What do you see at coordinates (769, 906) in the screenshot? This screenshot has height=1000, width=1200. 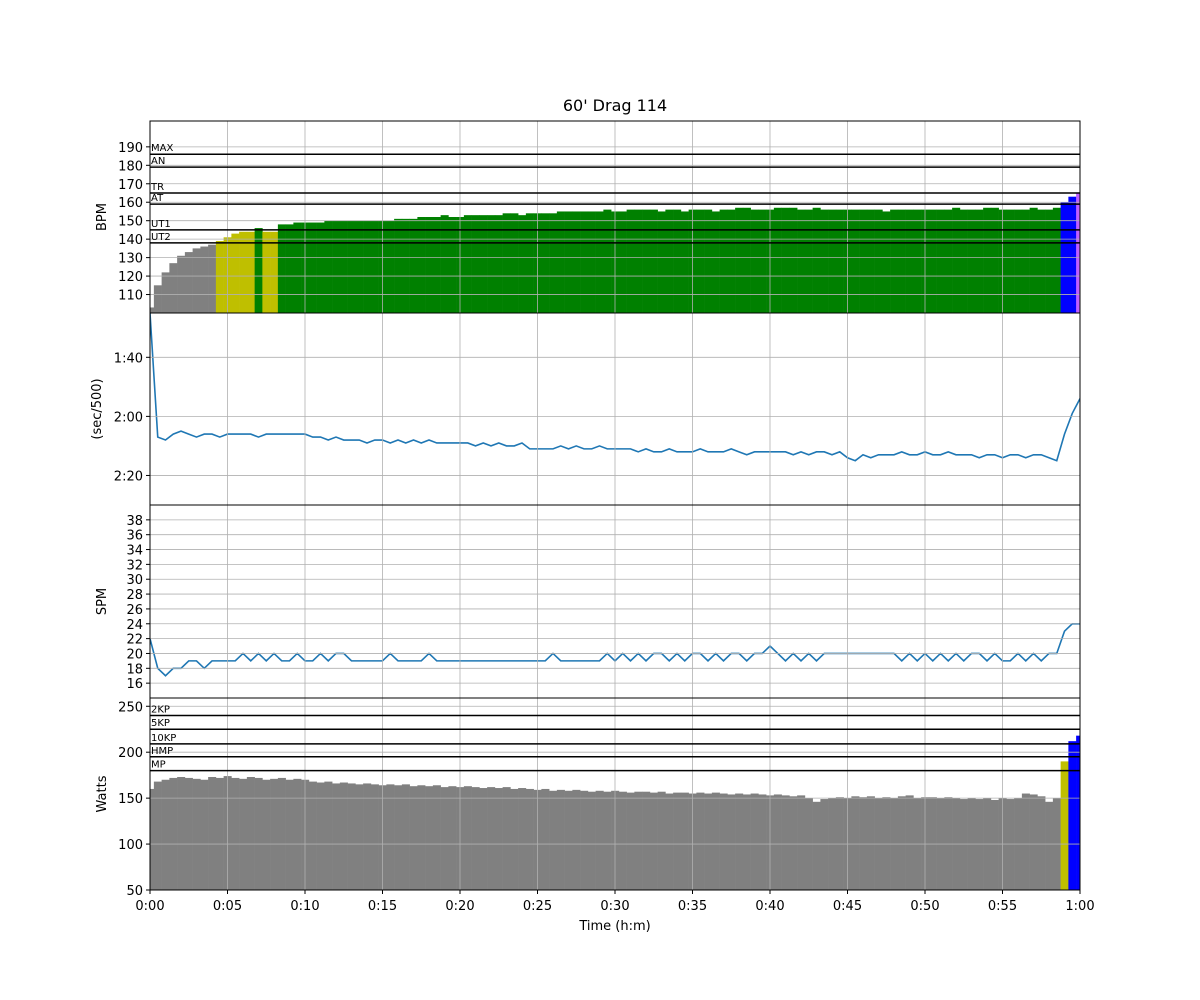 I see `x-tick-label: 0:40` at bounding box center [769, 906].